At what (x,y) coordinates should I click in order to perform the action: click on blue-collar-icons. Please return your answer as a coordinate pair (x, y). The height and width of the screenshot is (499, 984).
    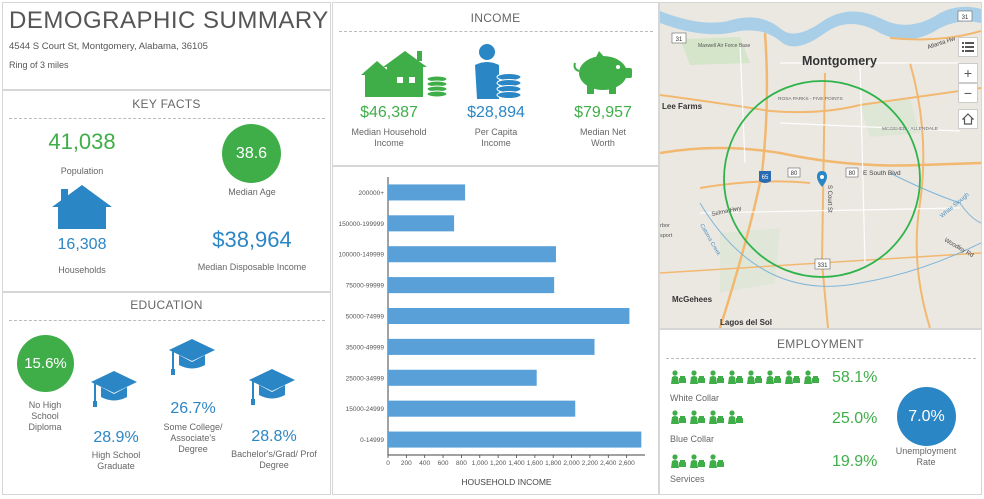
    Looking at the image, I should click on (707, 417).